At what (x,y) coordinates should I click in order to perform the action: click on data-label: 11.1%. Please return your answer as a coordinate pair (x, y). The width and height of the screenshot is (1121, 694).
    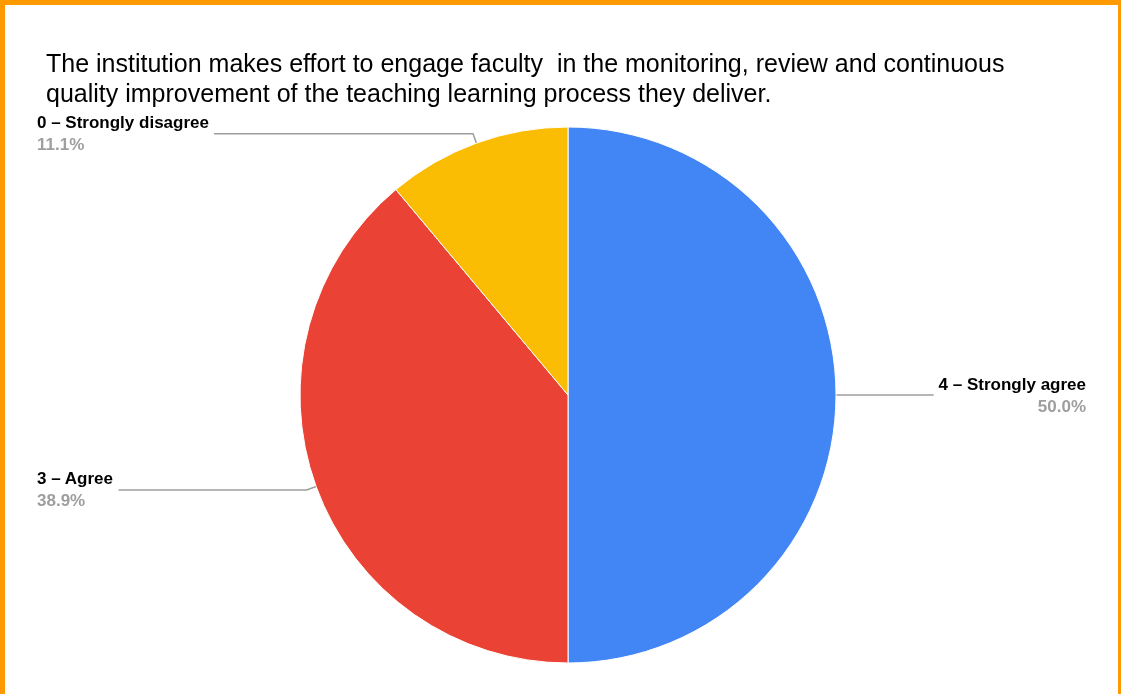
    Looking at the image, I should click on (61, 145).